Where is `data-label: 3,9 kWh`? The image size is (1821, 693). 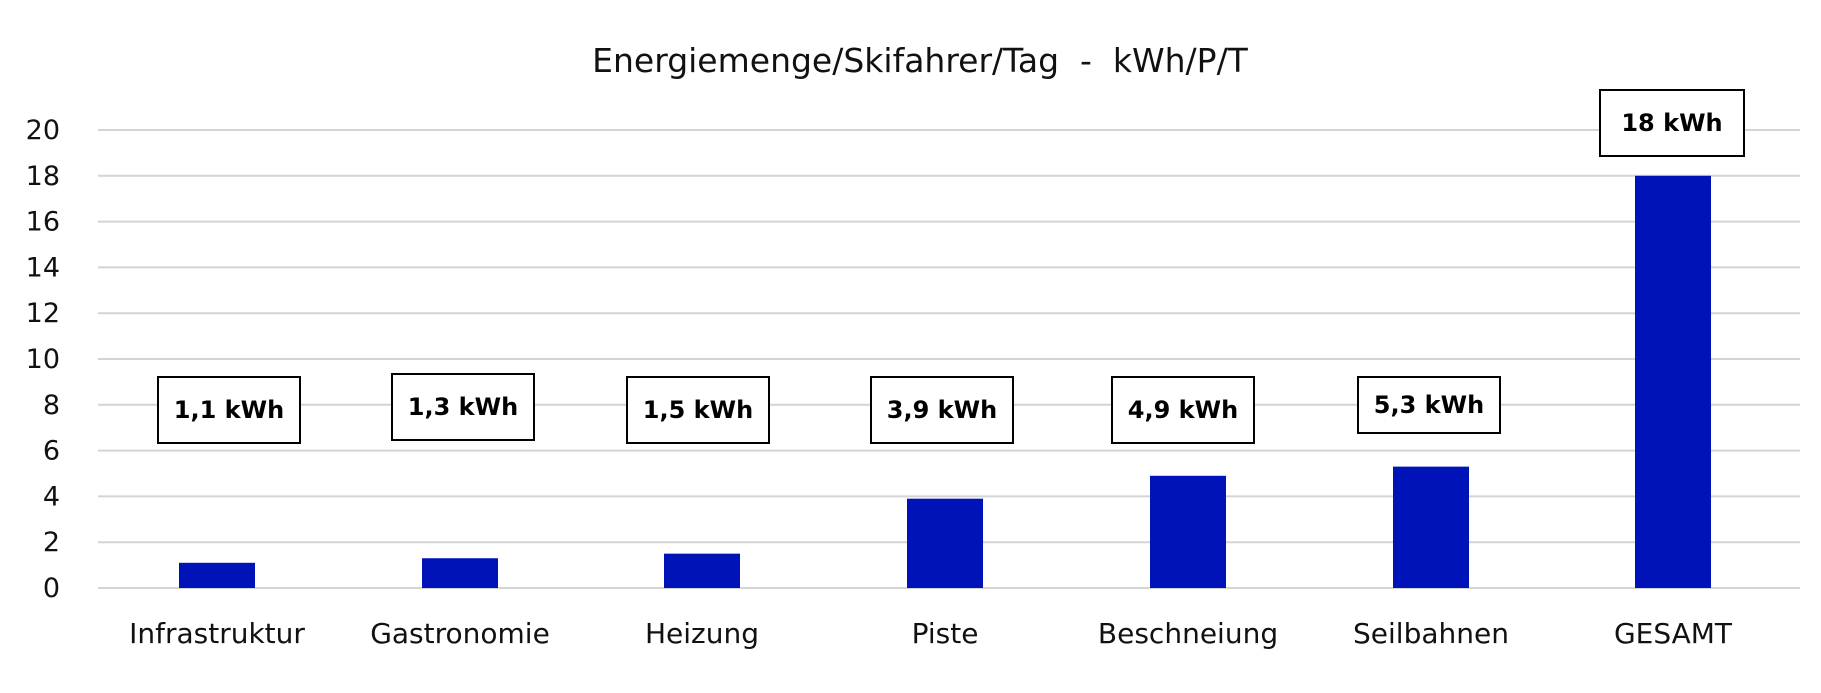 data-label: 3,9 kWh is located at coordinates (942, 410).